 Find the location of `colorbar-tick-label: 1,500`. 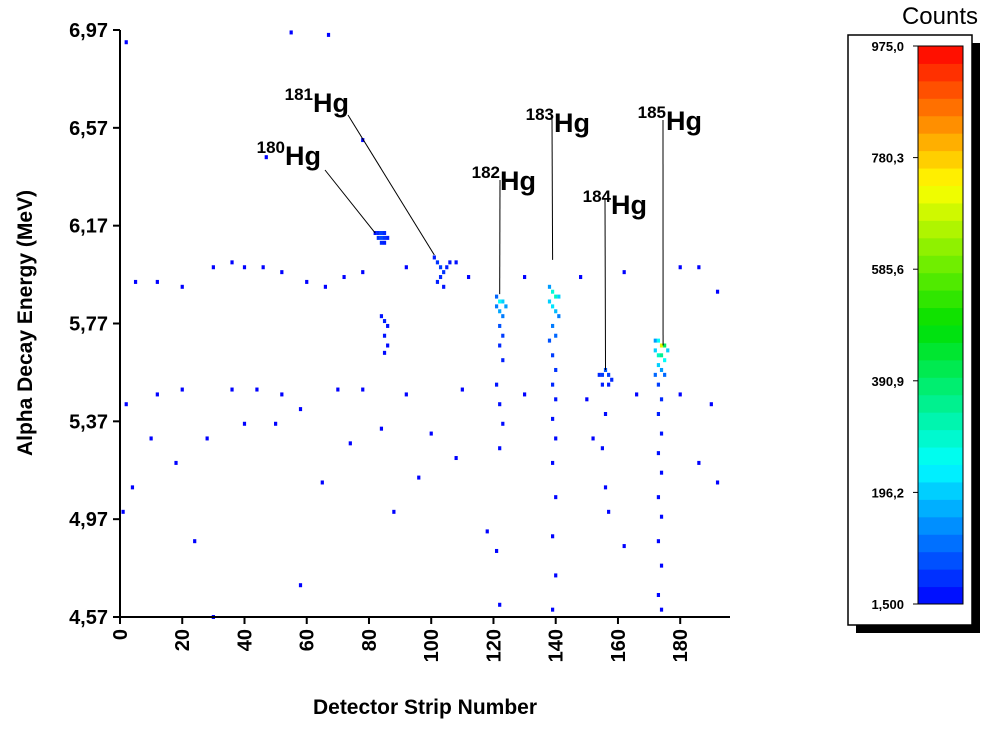

colorbar-tick-label: 1,500 is located at coordinates (887, 604).